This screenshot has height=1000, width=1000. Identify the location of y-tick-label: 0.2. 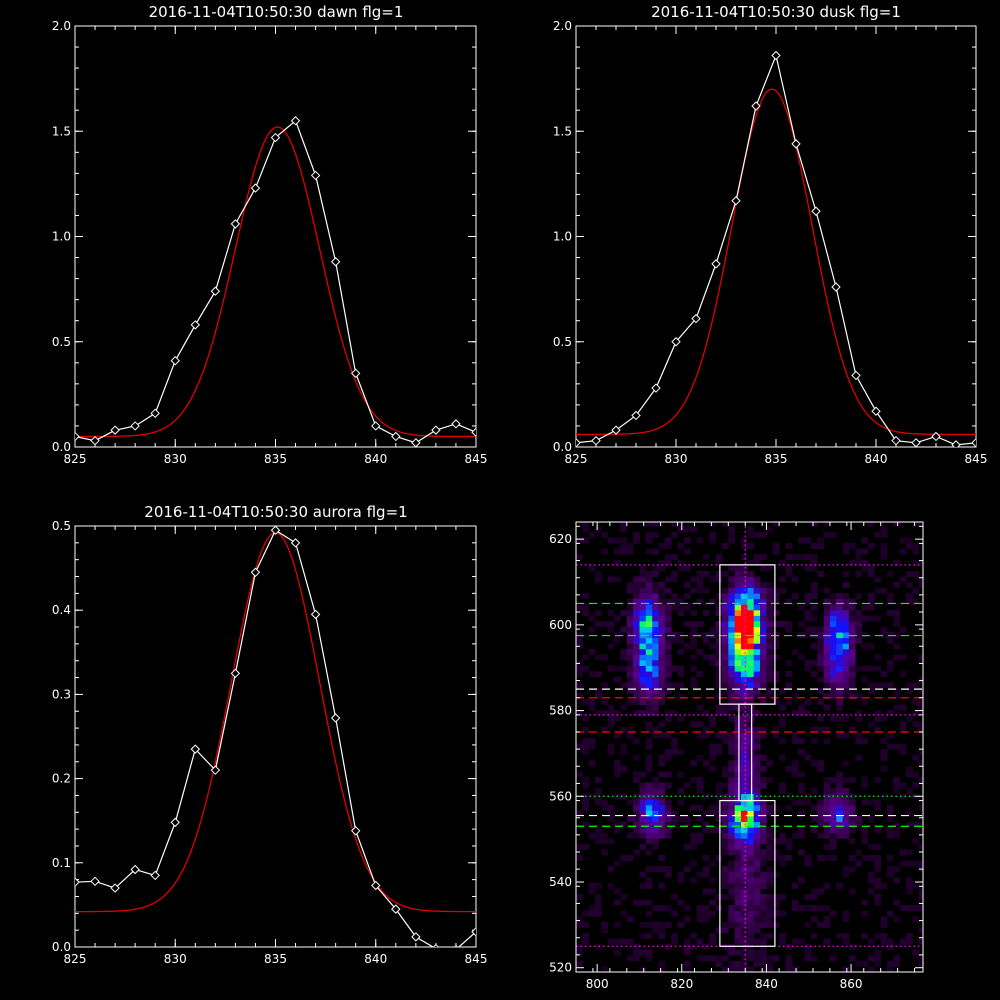
(61, 779).